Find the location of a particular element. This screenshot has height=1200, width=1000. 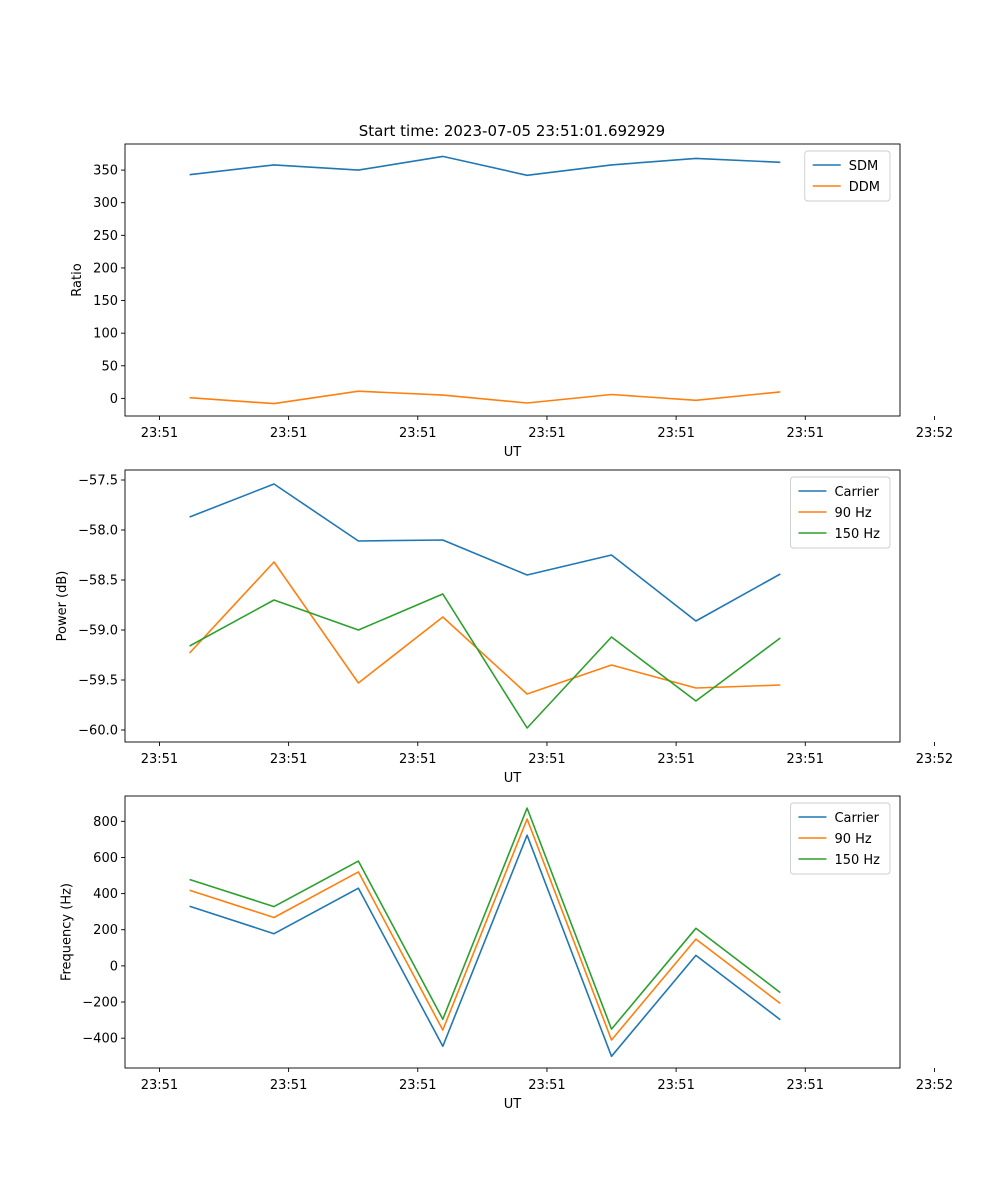

series-line-sdm is located at coordinates (485, 166).